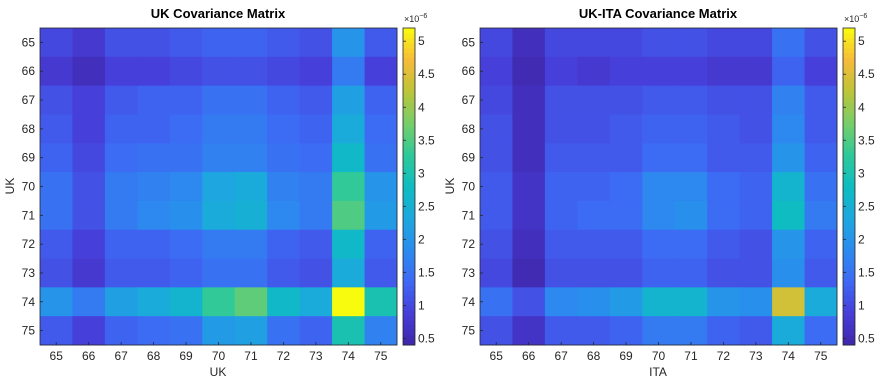  I want to click on colorbar-tick-label: 4, so click(421, 107).